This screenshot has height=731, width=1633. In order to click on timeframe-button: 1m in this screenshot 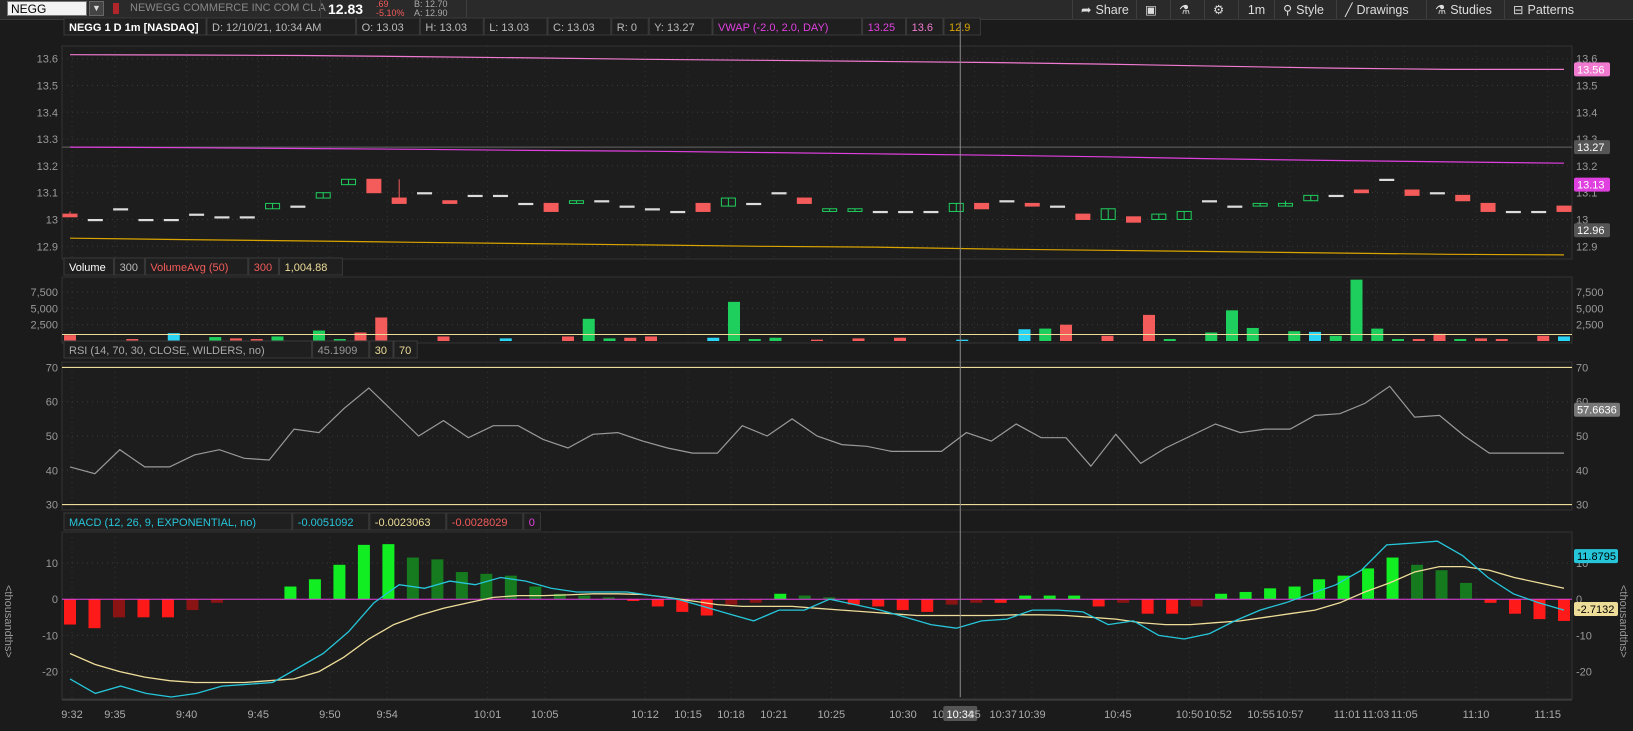, I will do `click(1256, 9)`.